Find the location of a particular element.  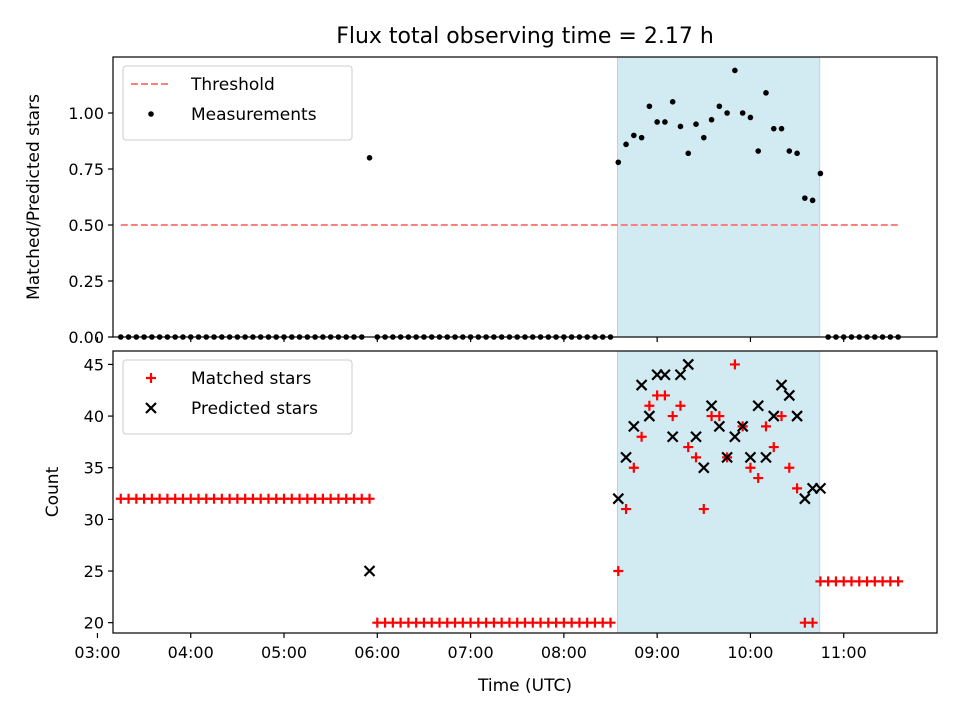

bottom-ytick-label: 25 is located at coordinates (94, 571).